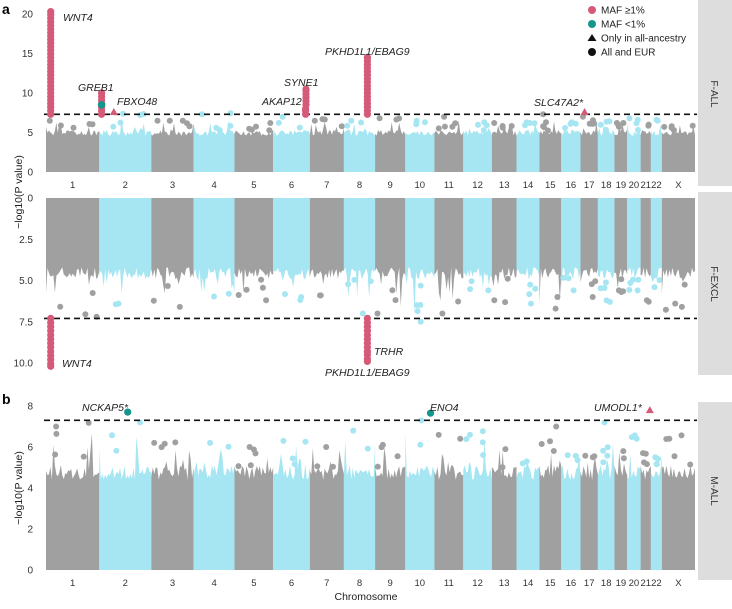 This screenshot has width=732, height=609. I want to click on chromosome-label: 11, so click(449, 583).